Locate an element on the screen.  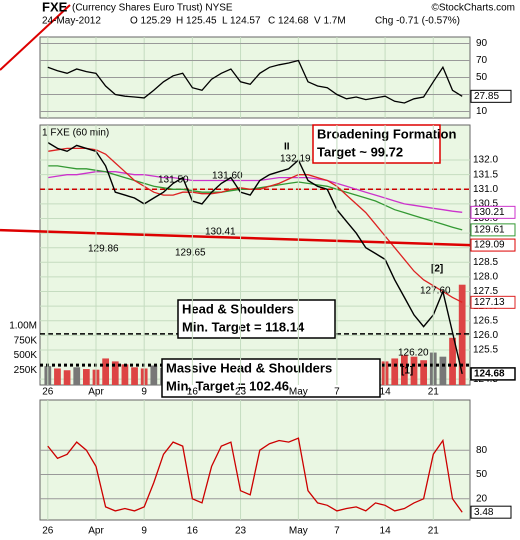
y-tick-label: 125.5 is located at coordinates (485, 350).